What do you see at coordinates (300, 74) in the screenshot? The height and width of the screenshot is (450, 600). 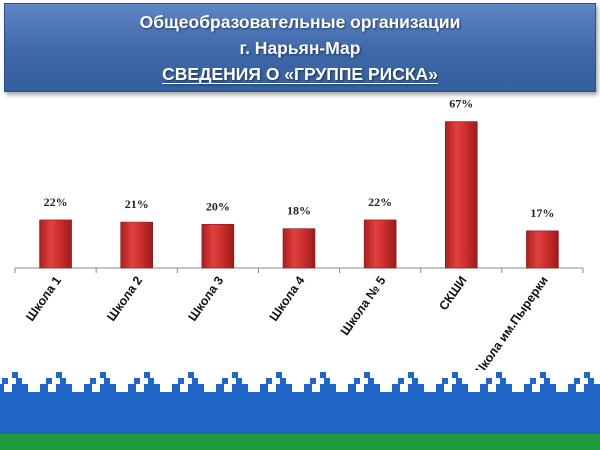 I see `title-line-3: СВЕДЕНИЯ О «ГРУППЕ РИСКА»` at bounding box center [300, 74].